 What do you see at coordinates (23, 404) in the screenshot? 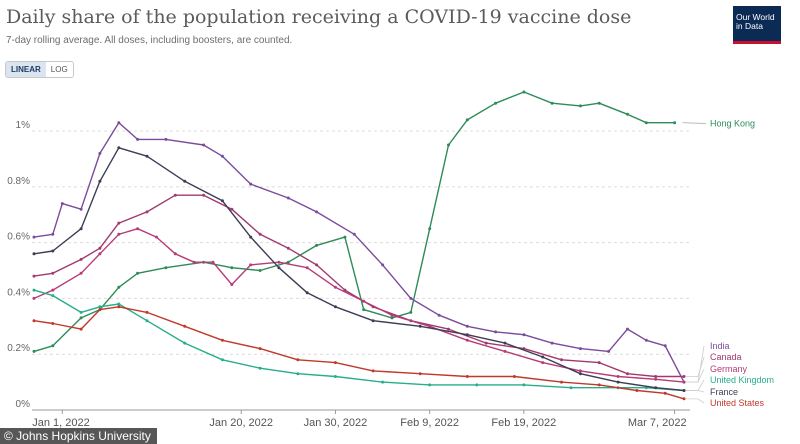
I see `y-tick-label: 0%` at bounding box center [23, 404].